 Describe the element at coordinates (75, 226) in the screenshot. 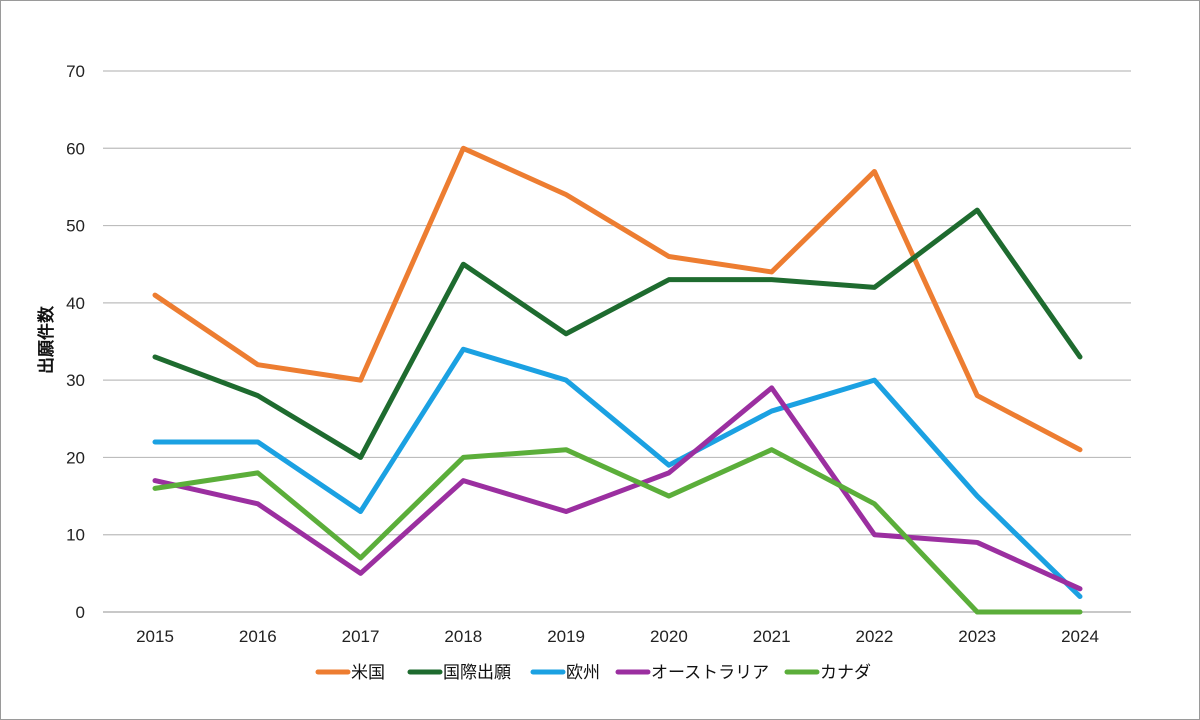

I see `y-tick-label: 50` at that location.